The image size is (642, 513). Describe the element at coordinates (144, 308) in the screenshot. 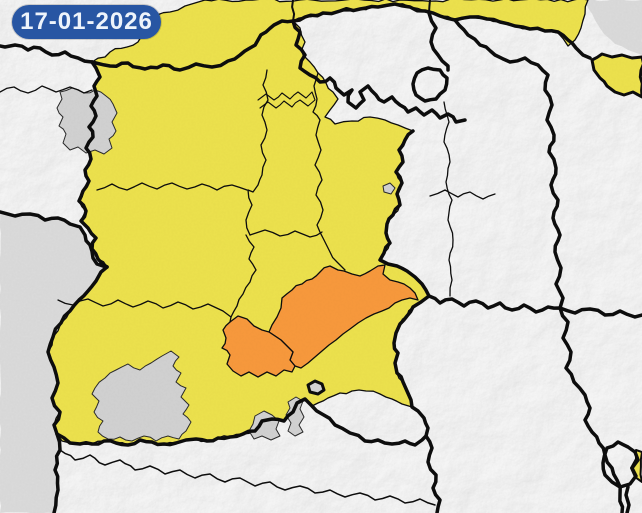

I see `province-zamora-salamanca` at that location.